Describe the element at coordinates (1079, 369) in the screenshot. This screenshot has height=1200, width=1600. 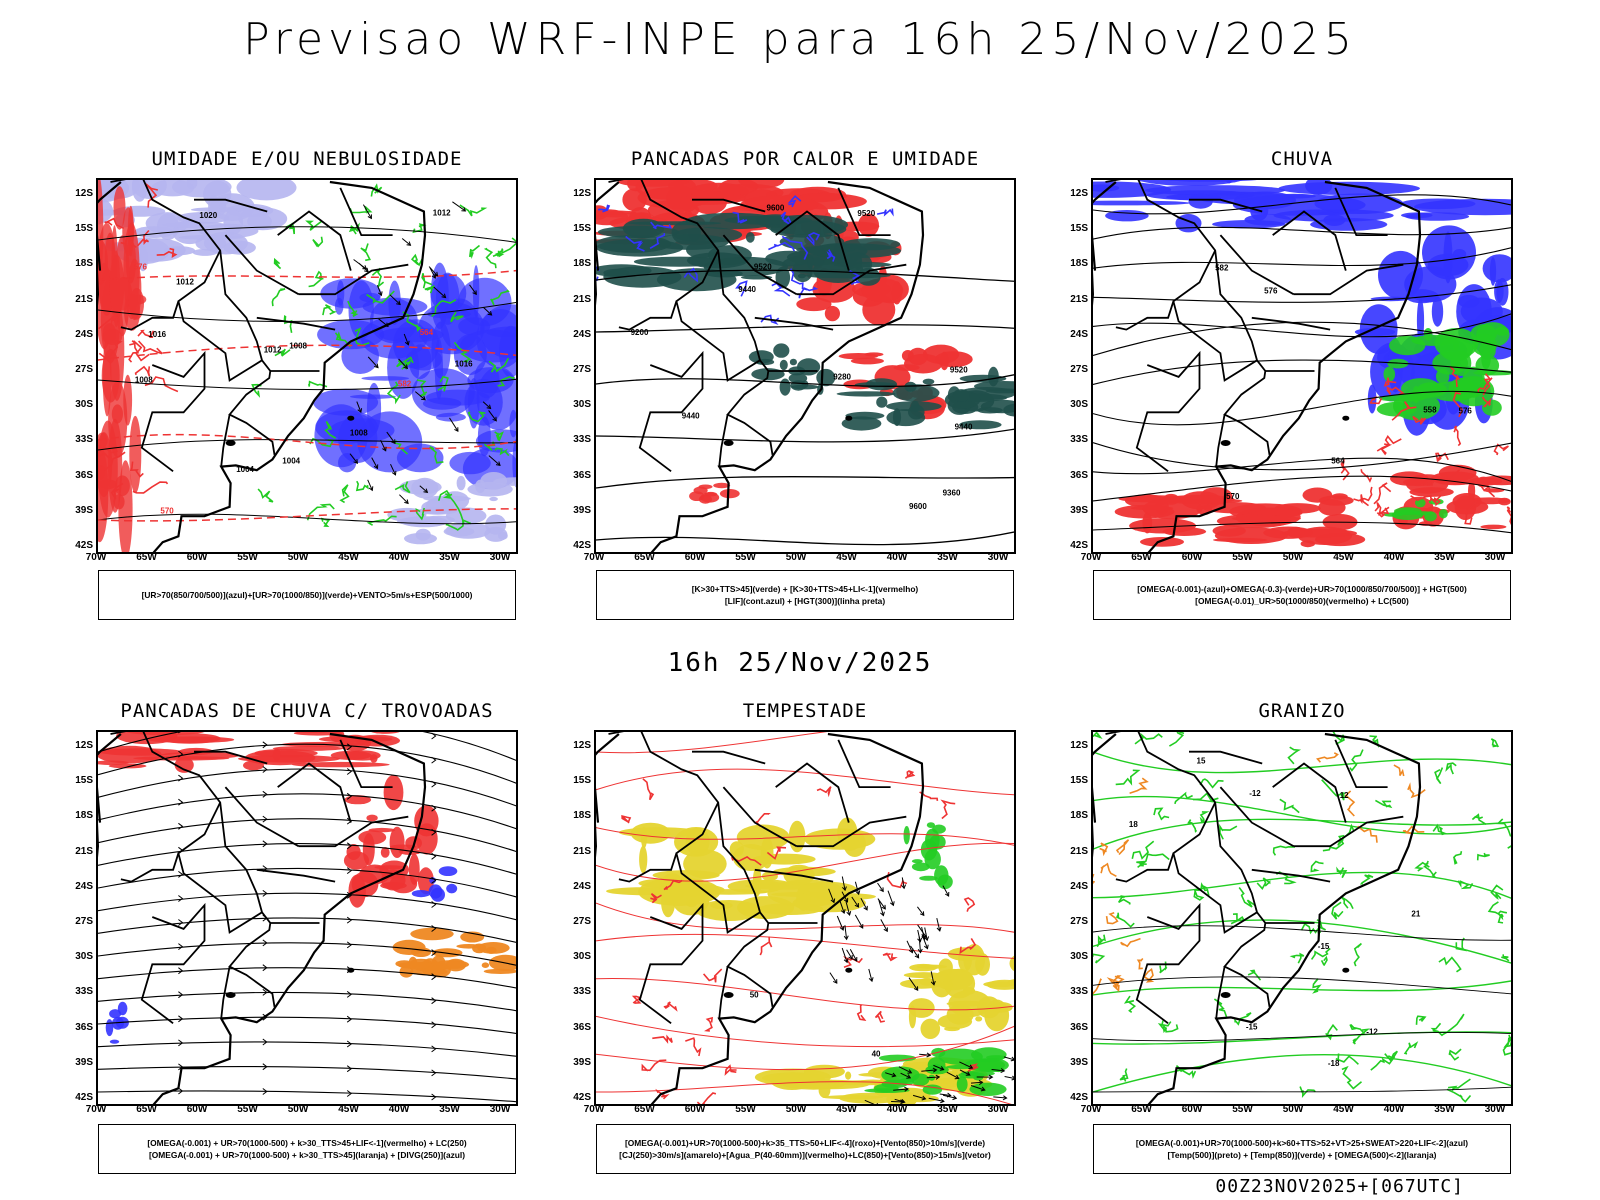
I see `lat-tick-label: 27S` at that location.